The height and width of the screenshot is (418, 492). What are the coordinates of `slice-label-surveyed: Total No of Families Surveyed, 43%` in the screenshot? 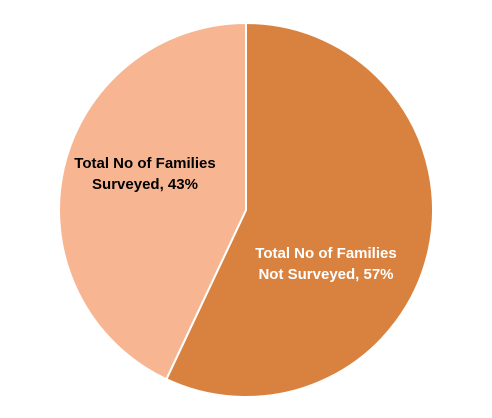 It's located at (144, 174).